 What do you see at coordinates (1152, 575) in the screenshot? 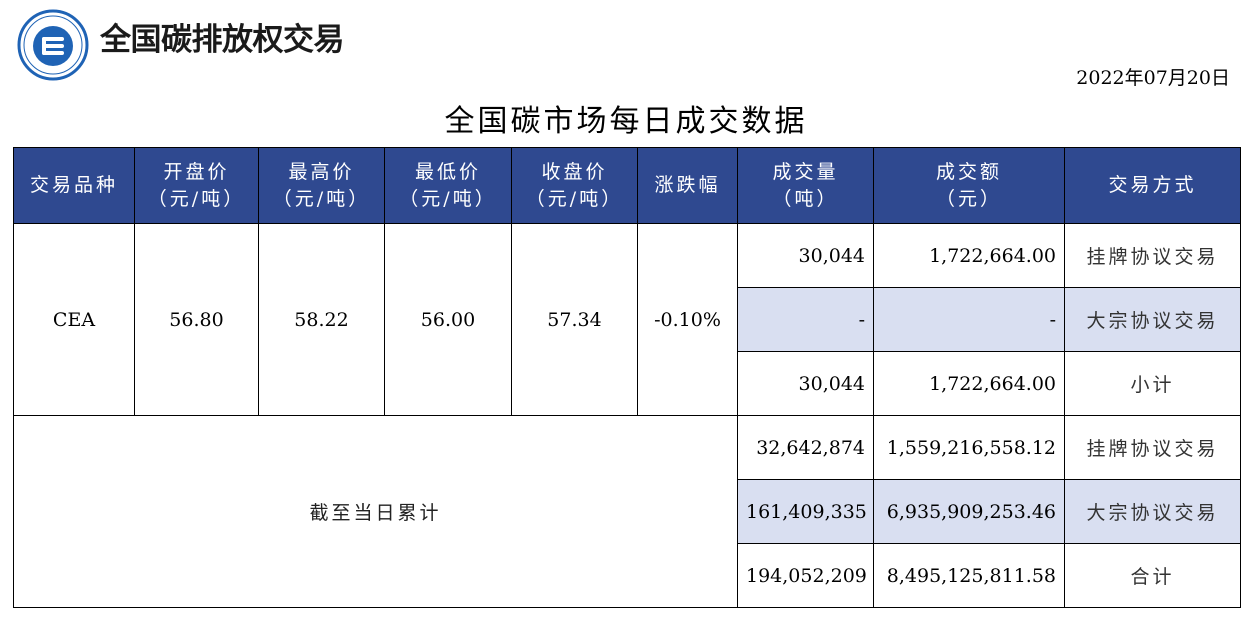
I see `cell-method: 合计` at bounding box center [1152, 575].